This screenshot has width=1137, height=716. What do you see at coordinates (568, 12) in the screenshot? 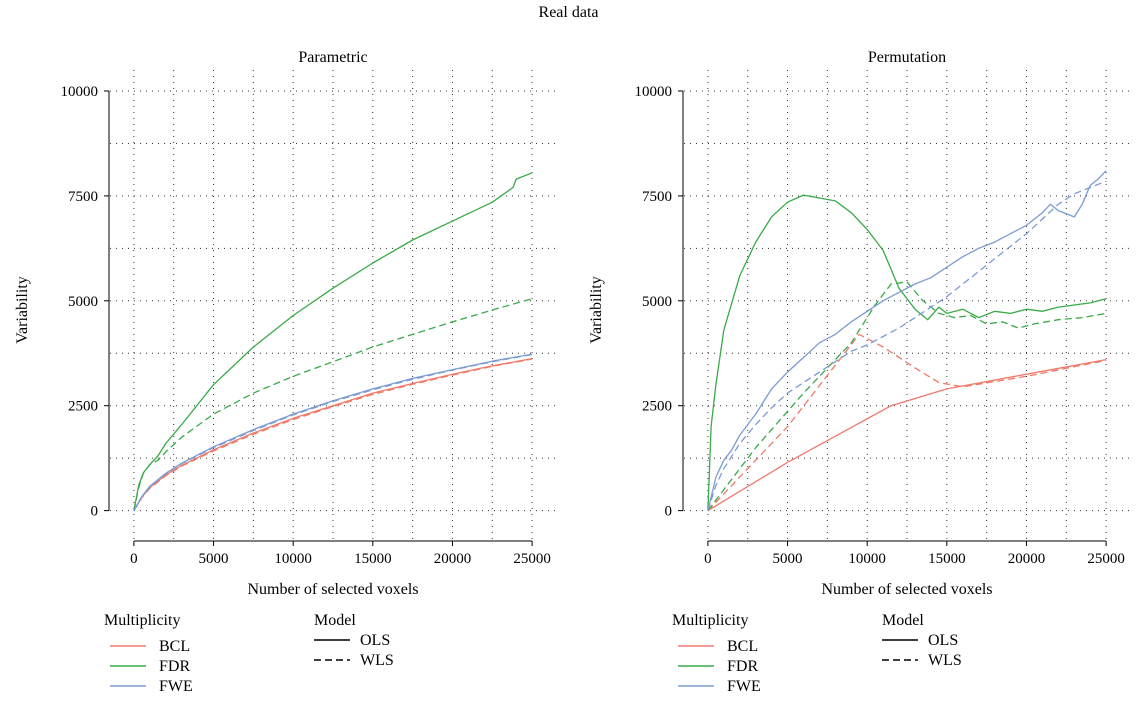
I see `figure-title: Real data` at bounding box center [568, 12].